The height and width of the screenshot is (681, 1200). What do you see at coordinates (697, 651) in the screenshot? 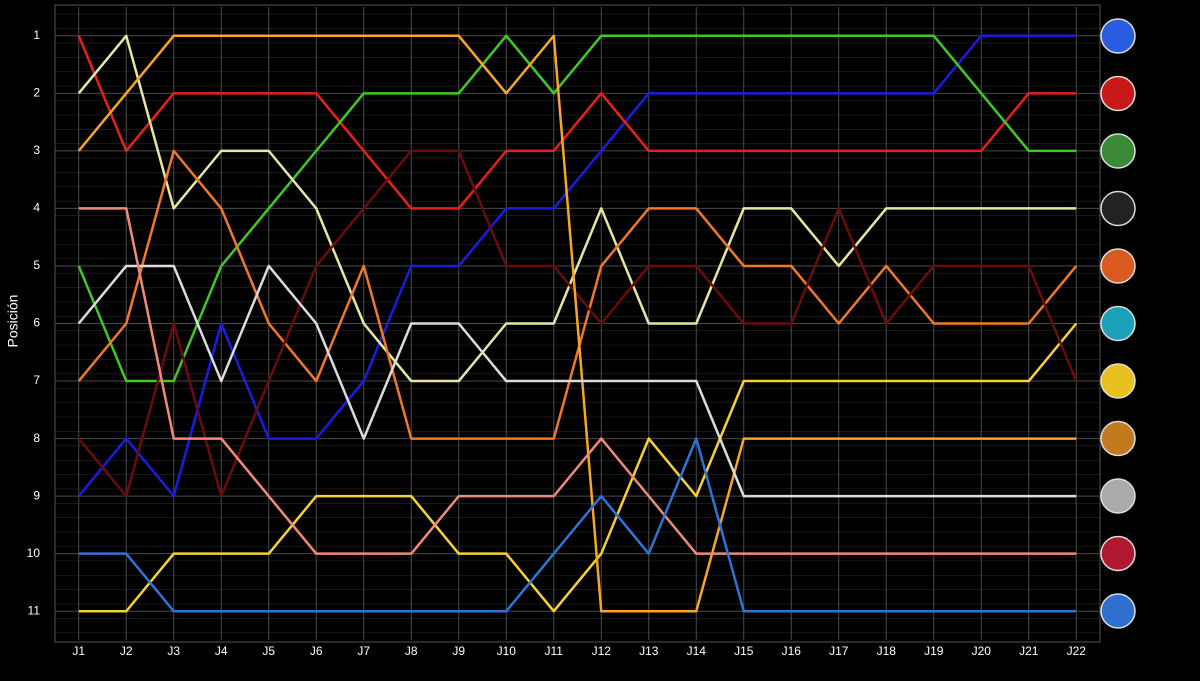
I see `x-tick-label: J14` at bounding box center [697, 651].